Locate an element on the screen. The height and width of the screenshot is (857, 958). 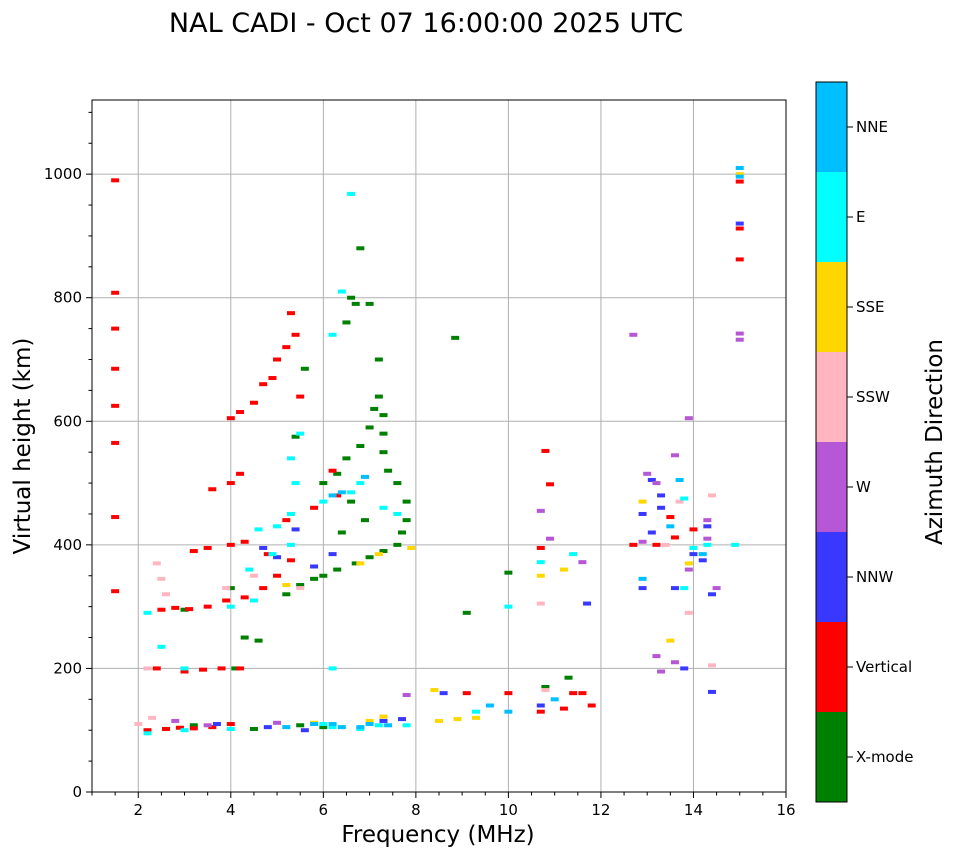
colorbar: X-mode Vertical NNW W SSW SSE E NNE is located at coordinates (864, 442).